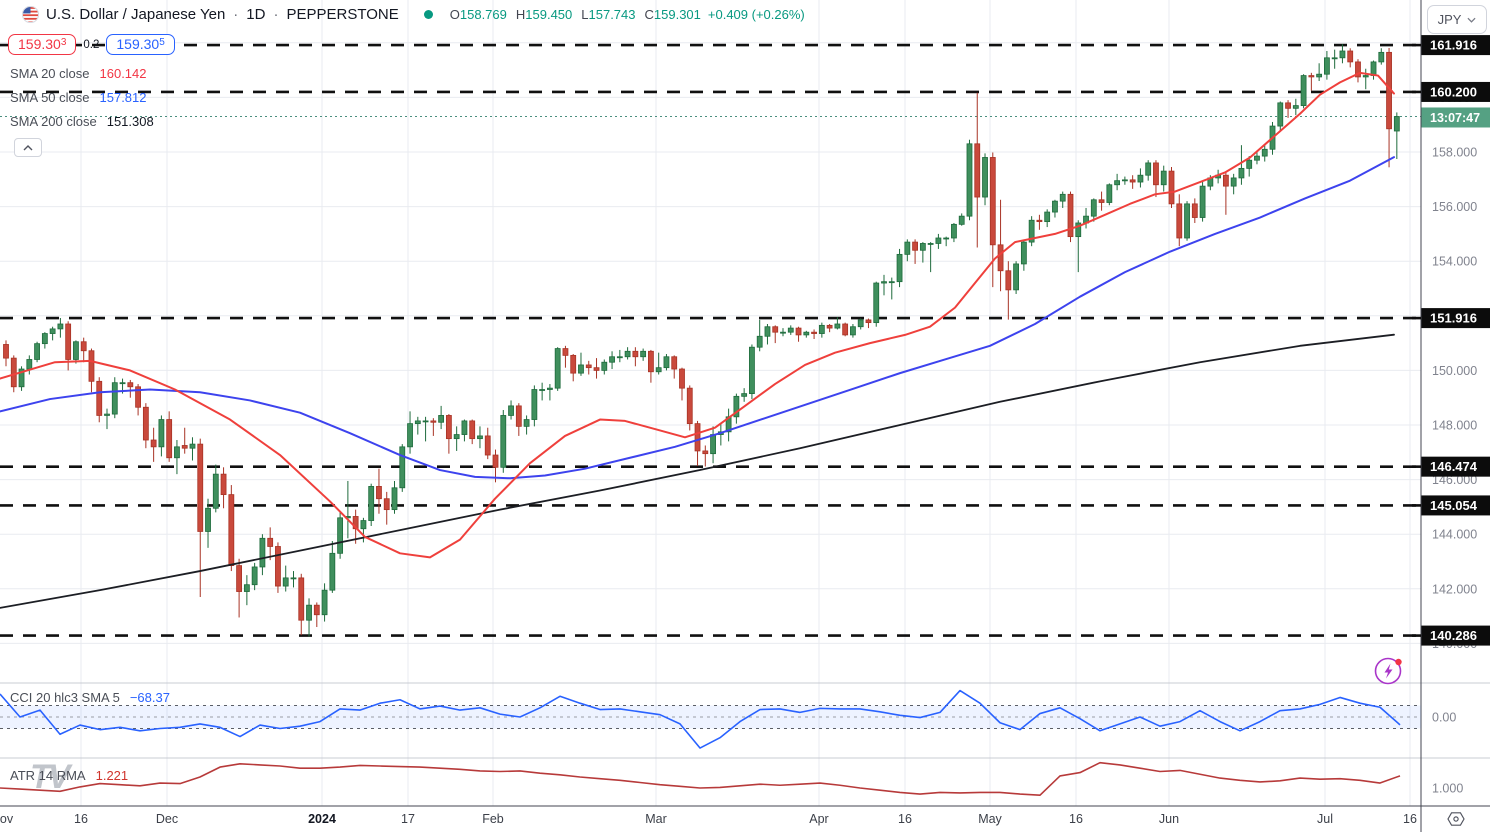 The height and width of the screenshot is (832, 1490). What do you see at coordinates (342, 14) in the screenshot?
I see `exchange: PEPPERSTONE` at bounding box center [342, 14].